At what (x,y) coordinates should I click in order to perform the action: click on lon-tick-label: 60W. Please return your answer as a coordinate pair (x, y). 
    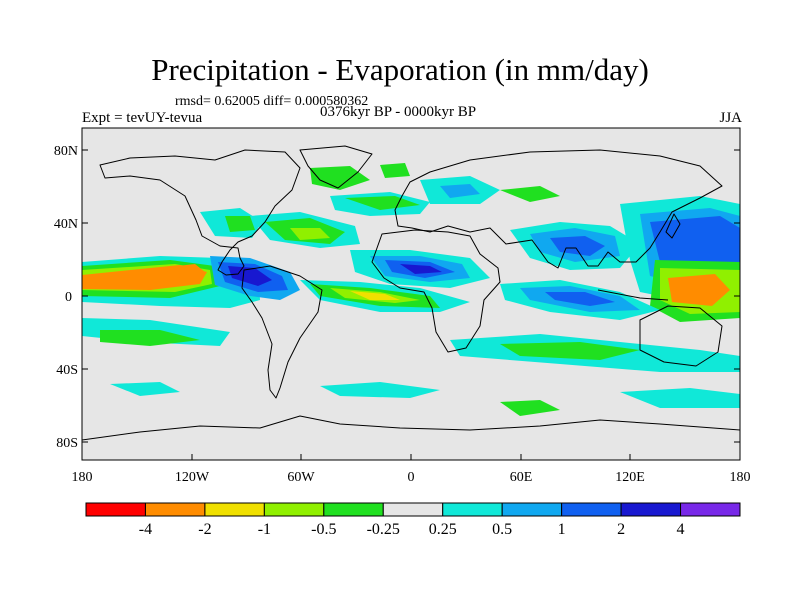
    Looking at the image, I should click on (301, 477).